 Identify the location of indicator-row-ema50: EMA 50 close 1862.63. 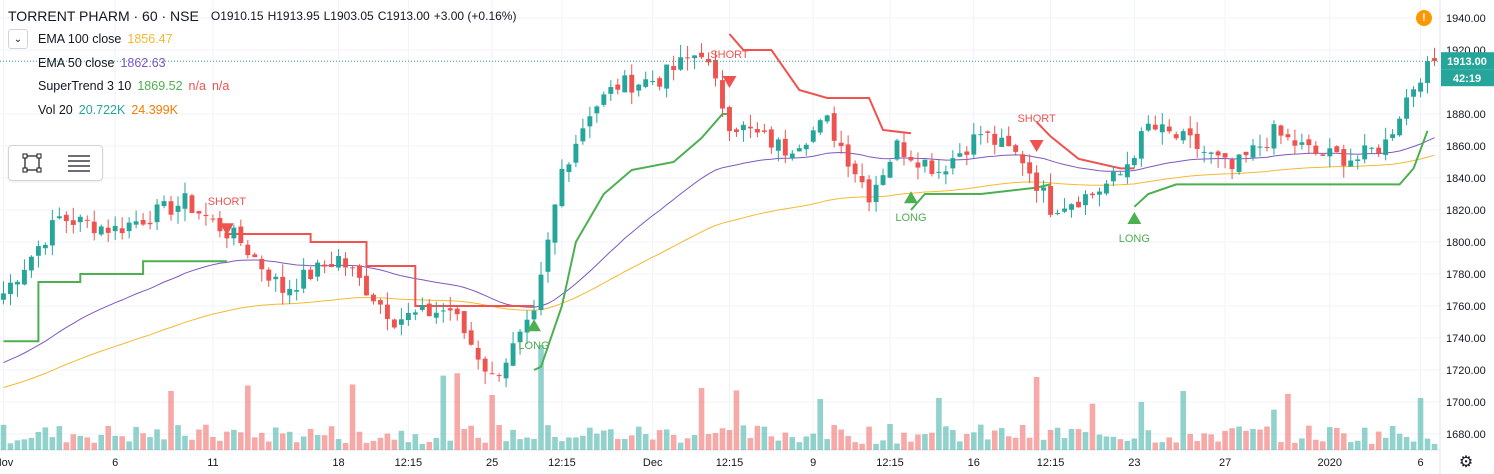
(264, 63).